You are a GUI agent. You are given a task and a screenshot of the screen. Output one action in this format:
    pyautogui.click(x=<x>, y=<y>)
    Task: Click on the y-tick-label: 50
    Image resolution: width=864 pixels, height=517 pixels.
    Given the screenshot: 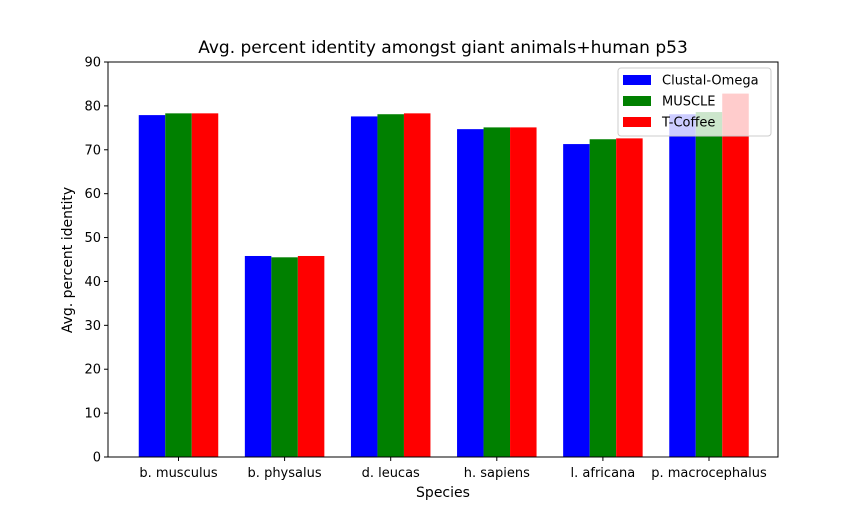 What is the action you would take?
    pyautogui.click(x=92, y=238)
    